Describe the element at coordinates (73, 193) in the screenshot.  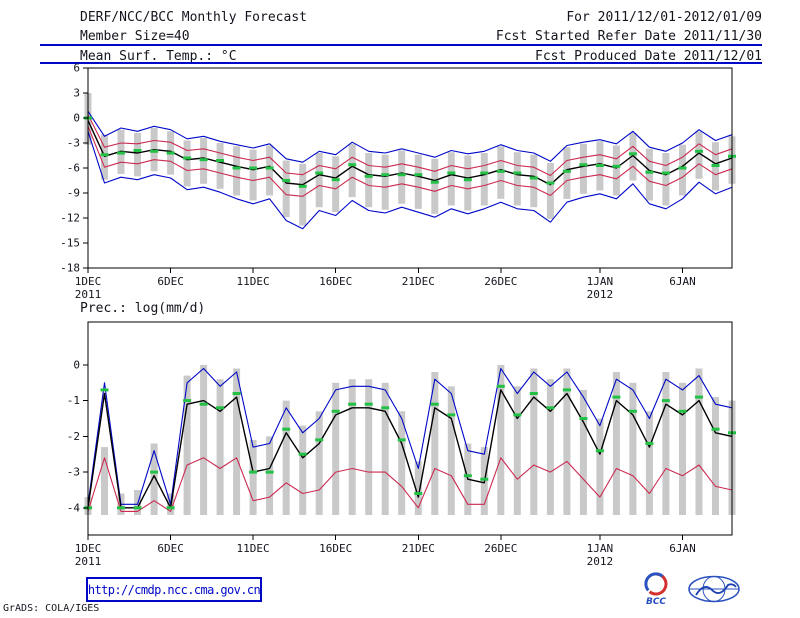
I see `axis-label: -9` at that location.